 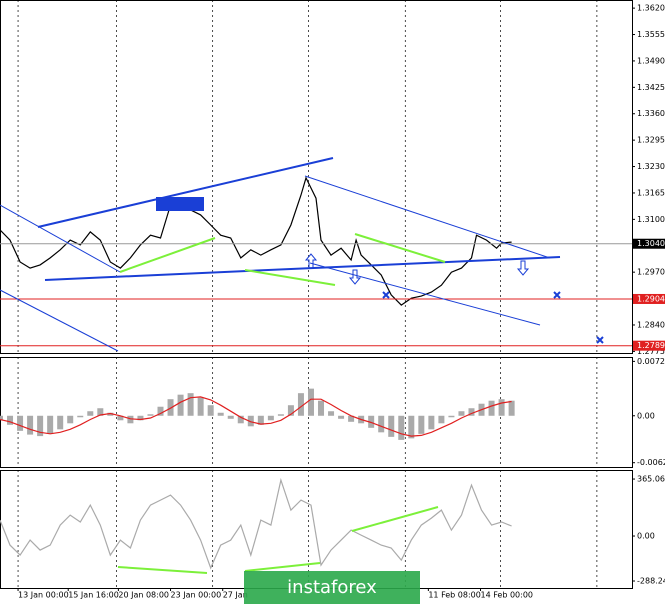 What do you see at coordinates (651, 34) in the screenshot?
I see `y-tick-label: 1.3555` at bounding box center [651, 34].